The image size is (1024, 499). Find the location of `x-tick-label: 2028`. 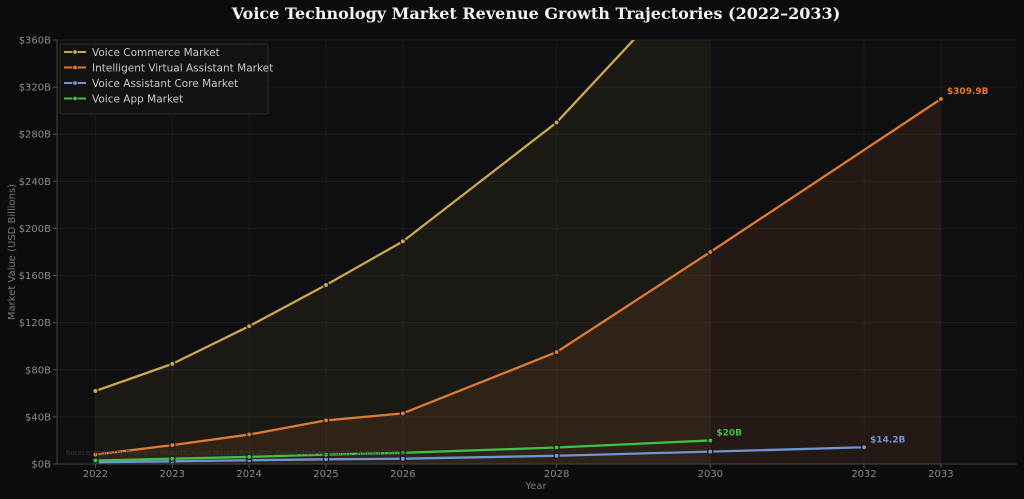

x-tick-label: 2028 is located at coordinates (556, 474).